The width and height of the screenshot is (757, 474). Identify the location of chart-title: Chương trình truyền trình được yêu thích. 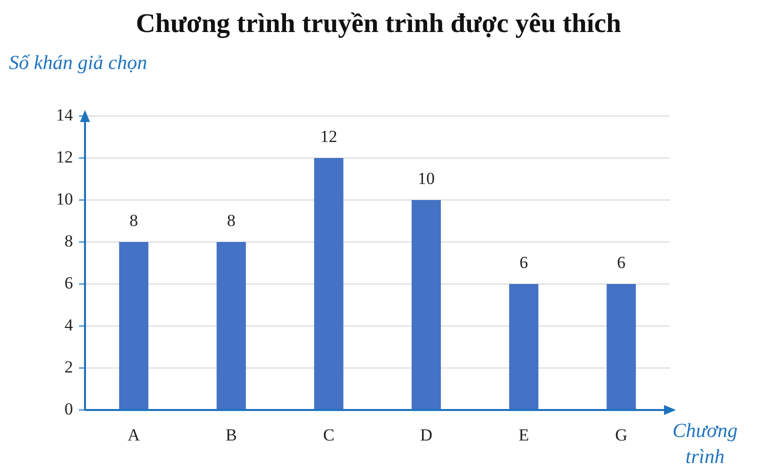
(378, 23).